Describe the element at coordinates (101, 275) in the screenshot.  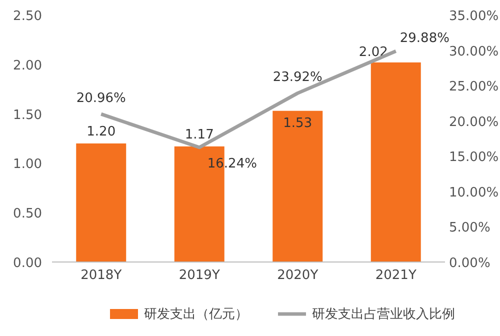
I see `x-tick-label: 2018Y` at that location.